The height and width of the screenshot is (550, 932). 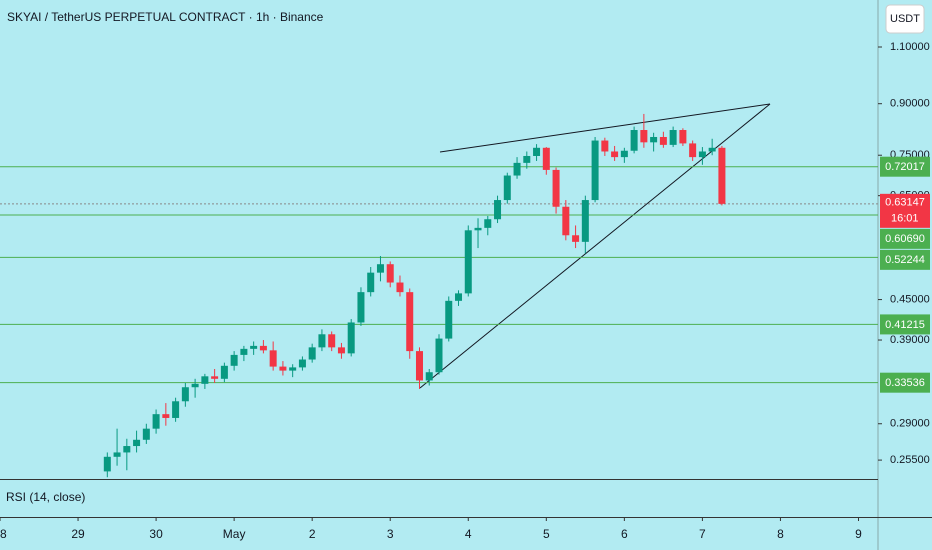 I want to click on level-label: 0.60690, so click(x=905, y=239).